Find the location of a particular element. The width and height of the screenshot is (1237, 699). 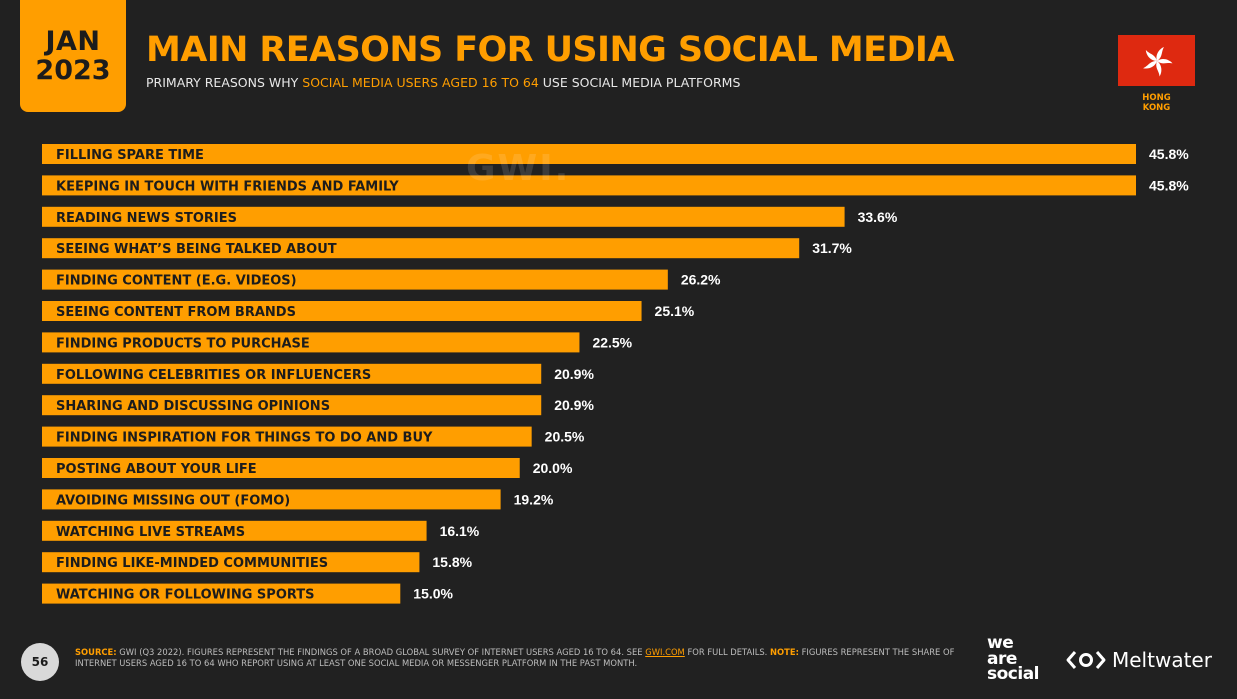

country-label: HONG KONG is located at coordinates (1156, 103).